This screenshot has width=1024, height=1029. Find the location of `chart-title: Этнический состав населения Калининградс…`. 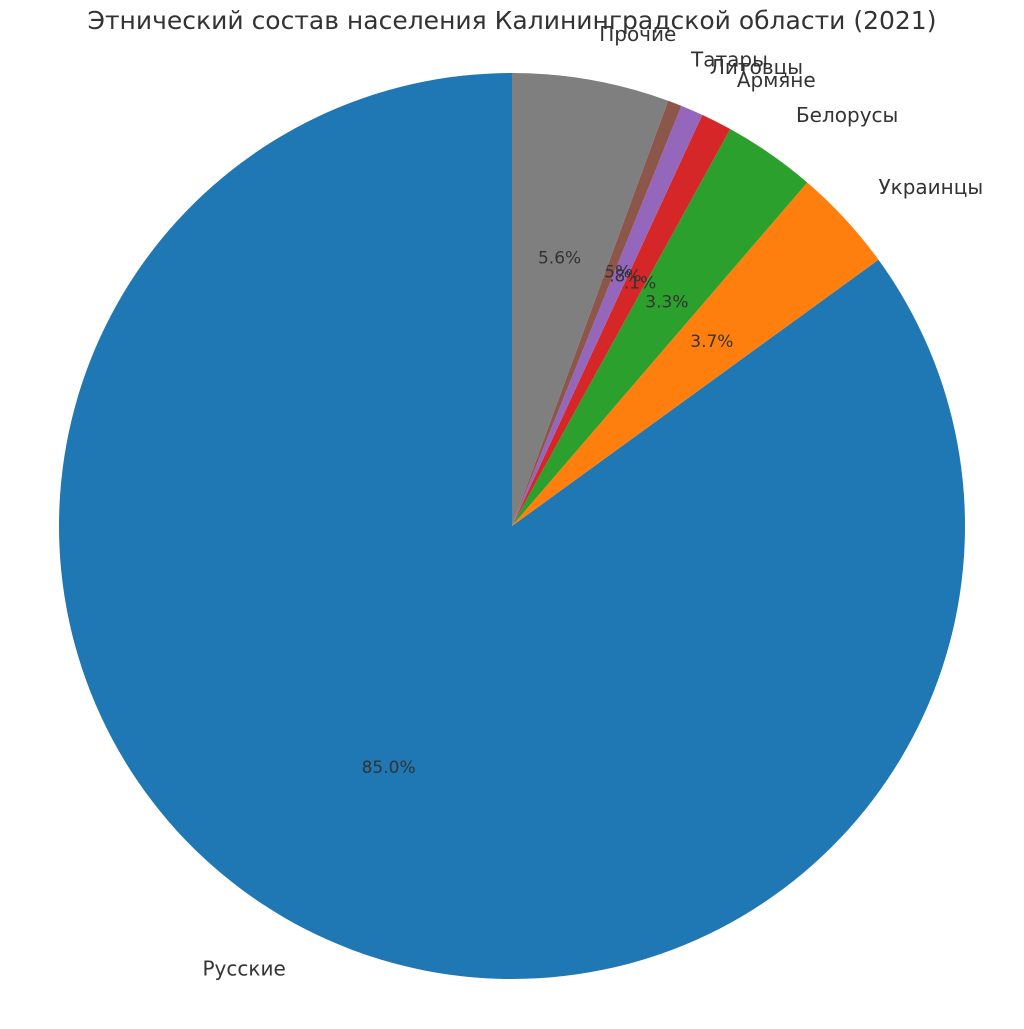

chart-title: Этнический состав населения Калининградс… is located at coordinates (512, 20).